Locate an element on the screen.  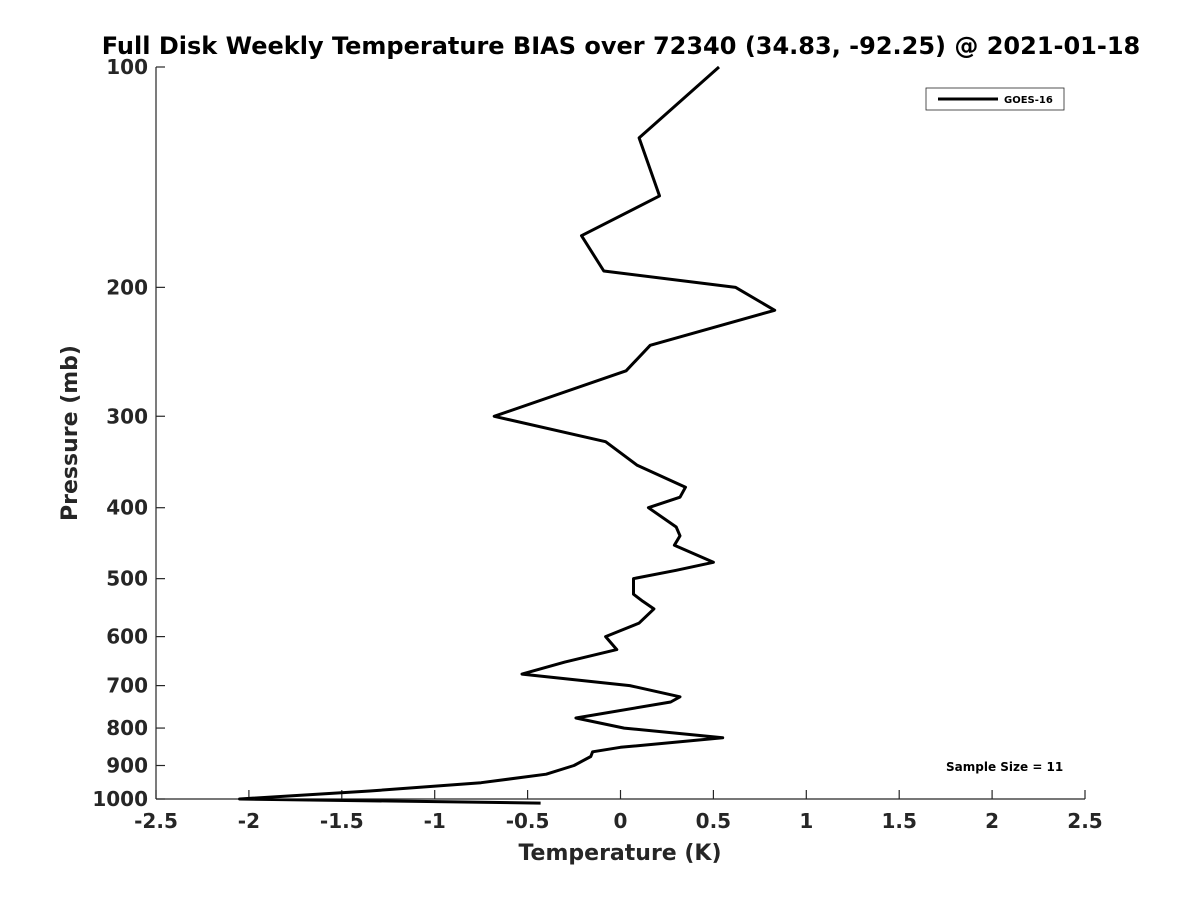
x-axis-label: Temperature (K) is located at coordinates (619, 853).